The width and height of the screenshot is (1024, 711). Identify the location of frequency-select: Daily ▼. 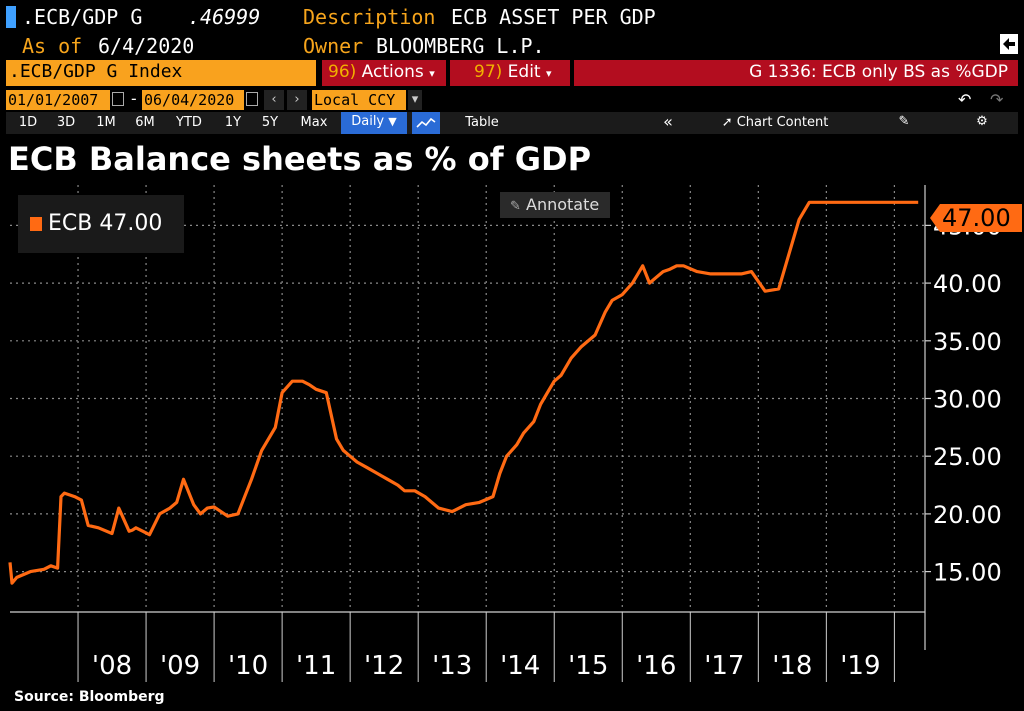
(374, 123).